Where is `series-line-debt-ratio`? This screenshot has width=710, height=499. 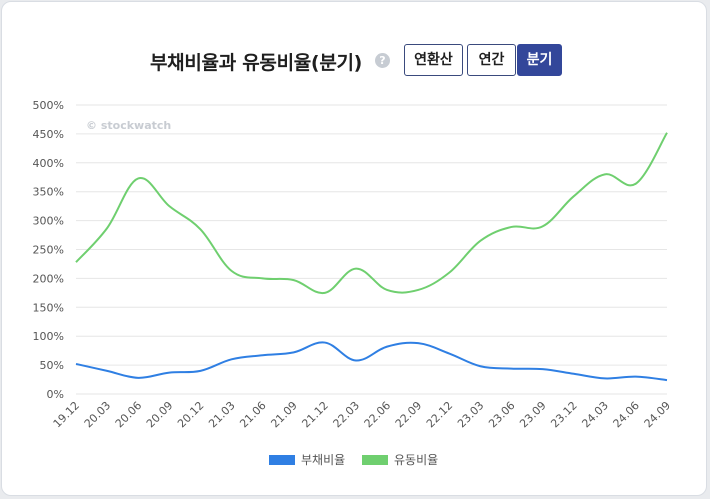 series-line-debt-ratio is located at coordinates (371, 361).